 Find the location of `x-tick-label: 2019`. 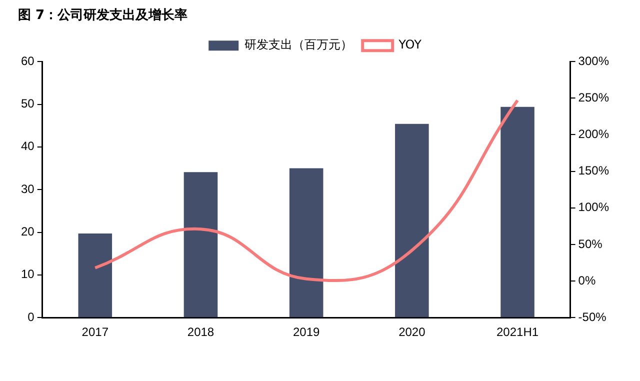

x-tick-label: 2019 is located at coordinates (306, 332).